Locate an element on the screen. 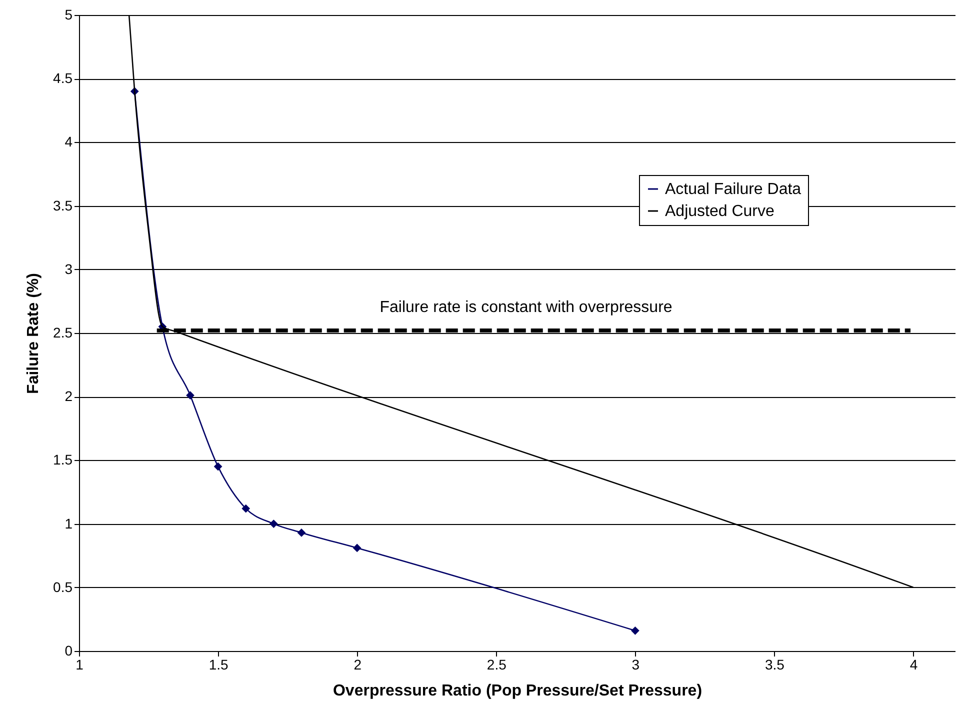  x-tick-label: 3.5 is located at coordinates (775, 664).